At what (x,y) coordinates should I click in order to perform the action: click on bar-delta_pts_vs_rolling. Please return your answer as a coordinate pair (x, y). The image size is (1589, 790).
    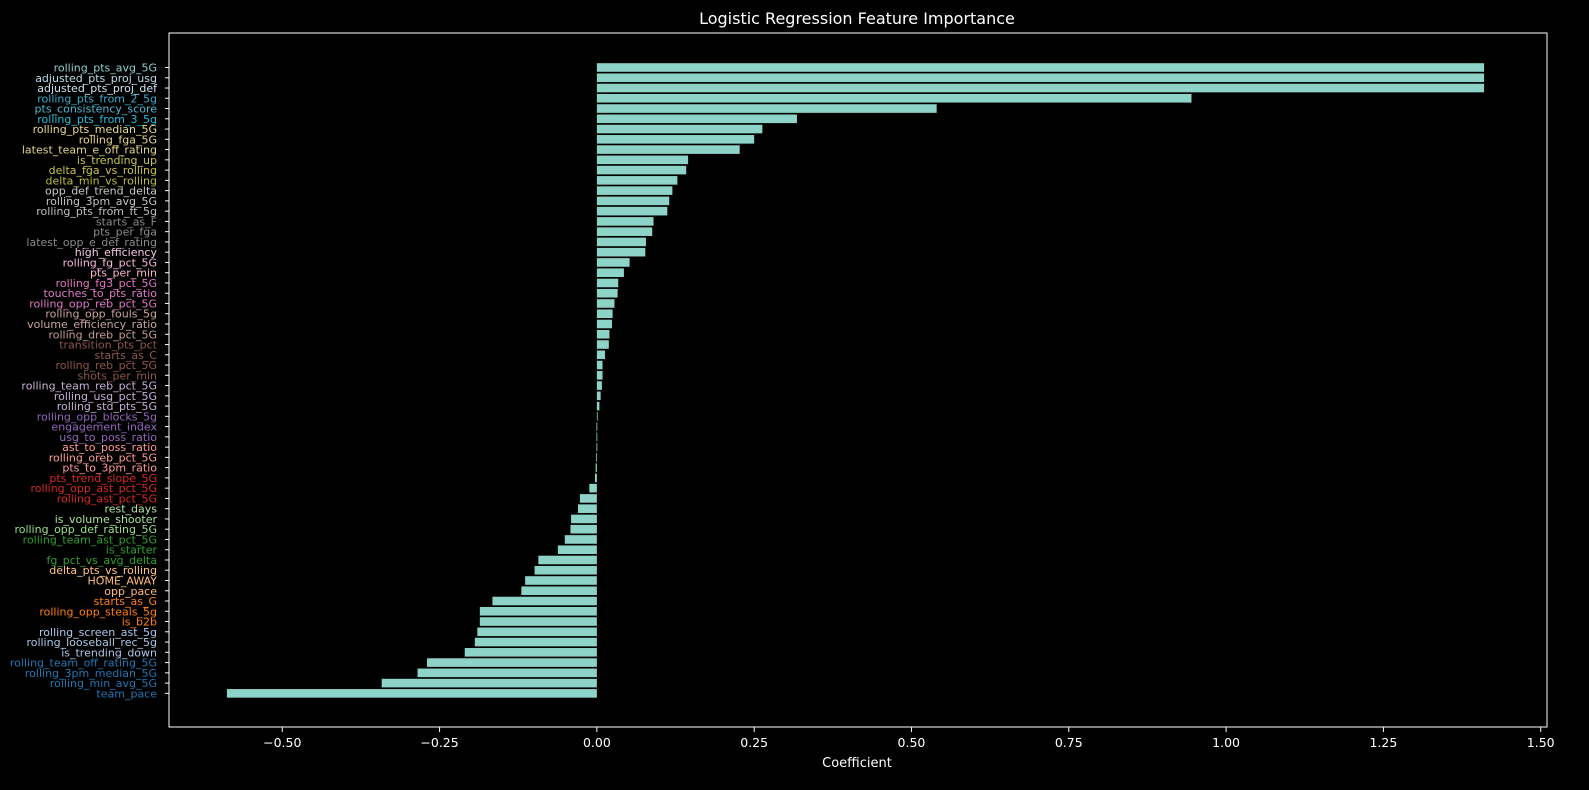
    Looking at the image, I should click on (565, 570).